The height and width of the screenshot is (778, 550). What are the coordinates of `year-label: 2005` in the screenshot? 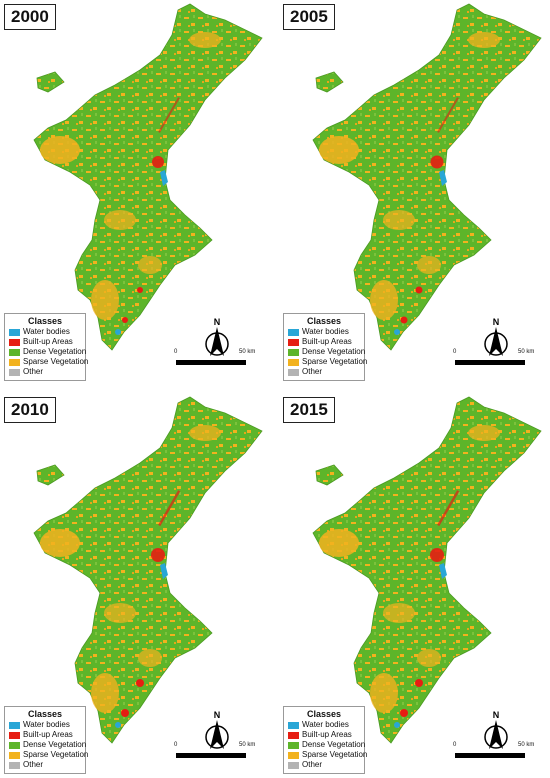 It's located at (309, 17).